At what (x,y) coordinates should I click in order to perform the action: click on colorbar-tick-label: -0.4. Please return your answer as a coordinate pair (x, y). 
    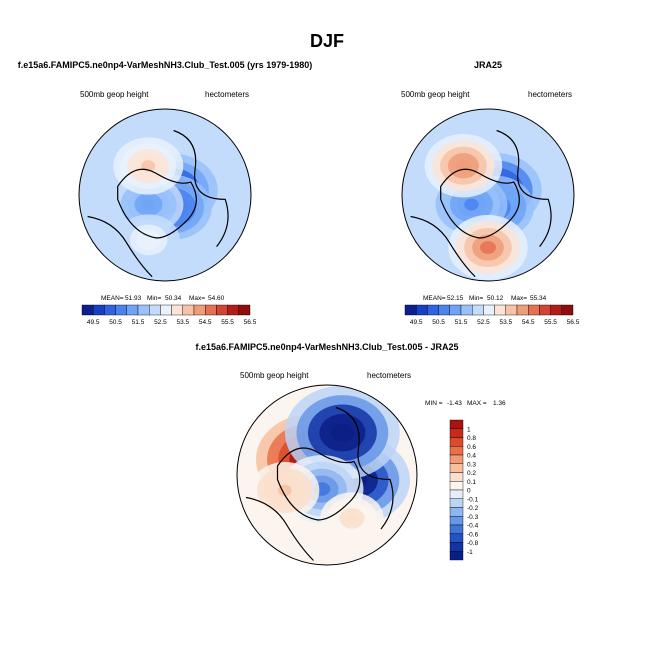
    Looking at the image, I should click on (473, 526).